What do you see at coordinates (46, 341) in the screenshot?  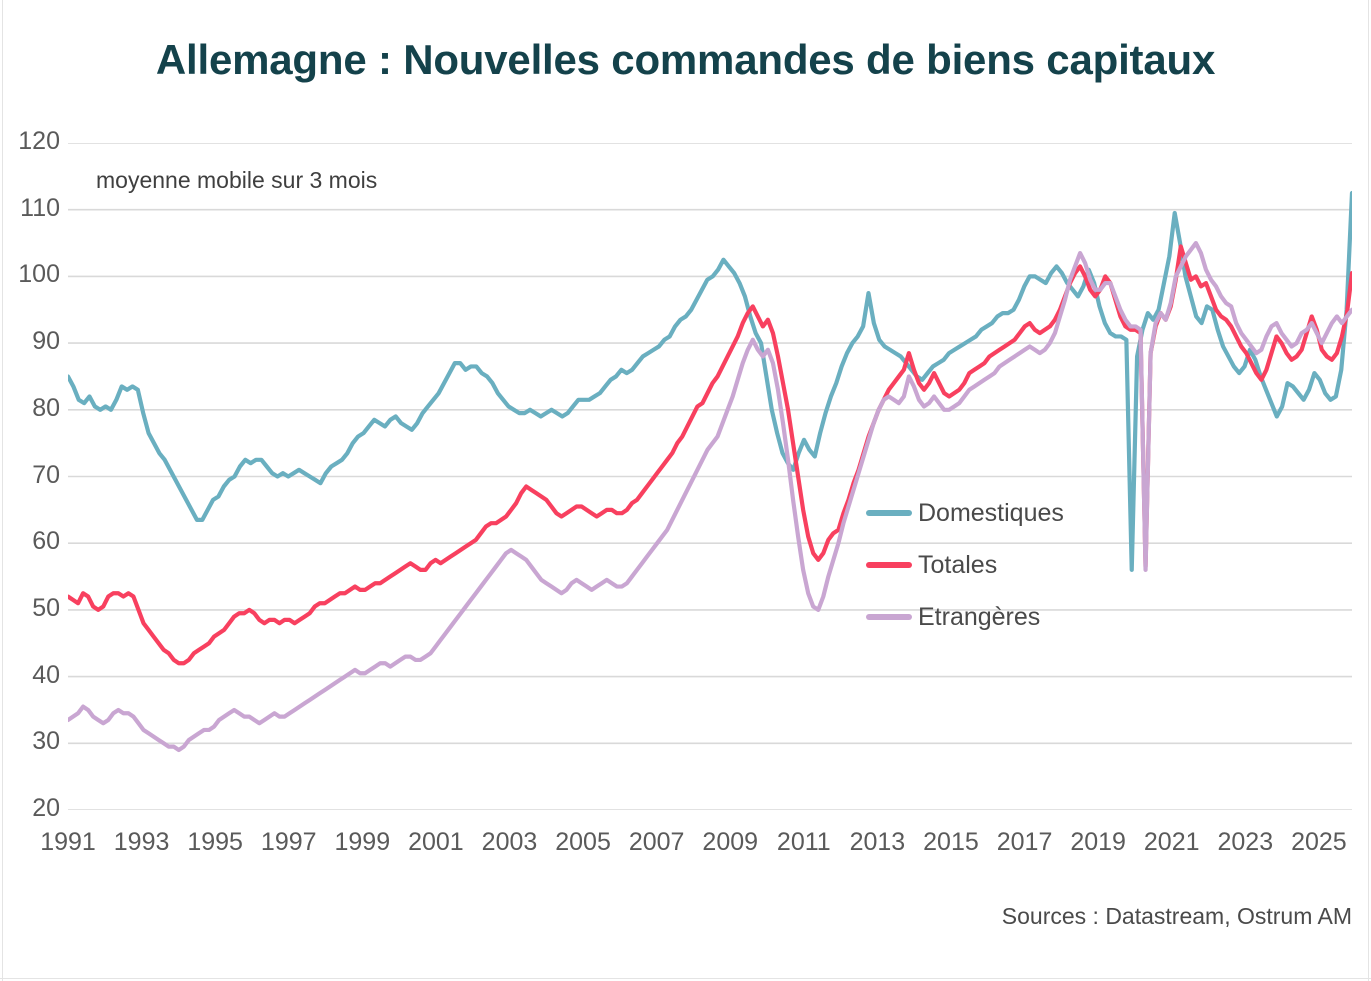 I see `y-tick-label: 90` at bounding box center [46, 341].